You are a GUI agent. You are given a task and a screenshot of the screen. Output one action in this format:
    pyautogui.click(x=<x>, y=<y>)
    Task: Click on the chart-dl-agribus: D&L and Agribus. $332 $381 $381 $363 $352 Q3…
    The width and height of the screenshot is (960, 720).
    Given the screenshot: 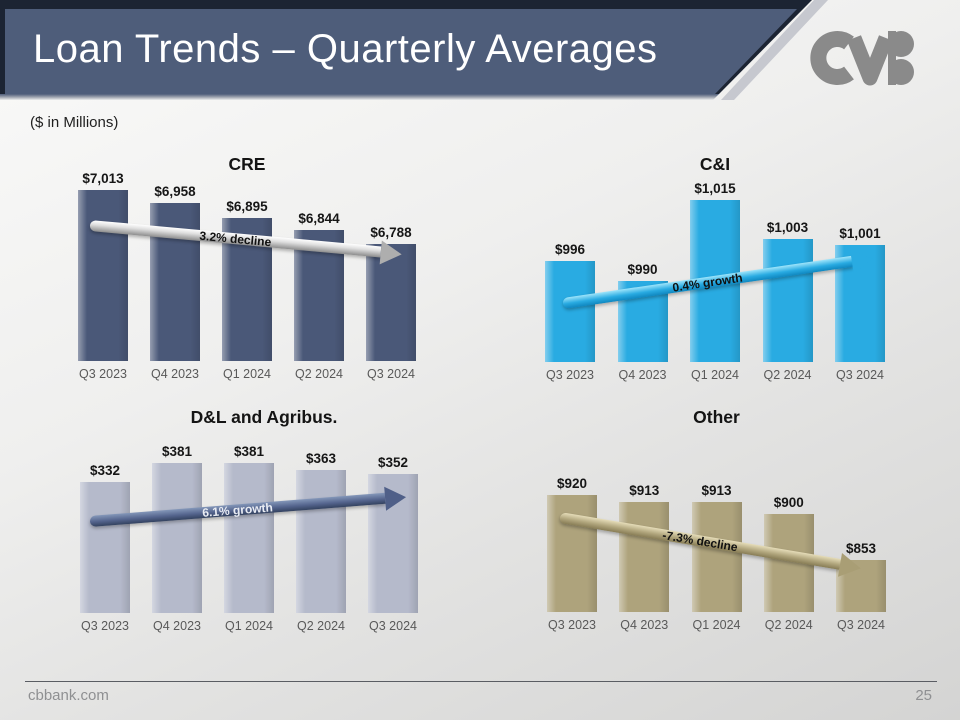 What is the action you would take?
    pyautogui.click(x=249, y=519)
    